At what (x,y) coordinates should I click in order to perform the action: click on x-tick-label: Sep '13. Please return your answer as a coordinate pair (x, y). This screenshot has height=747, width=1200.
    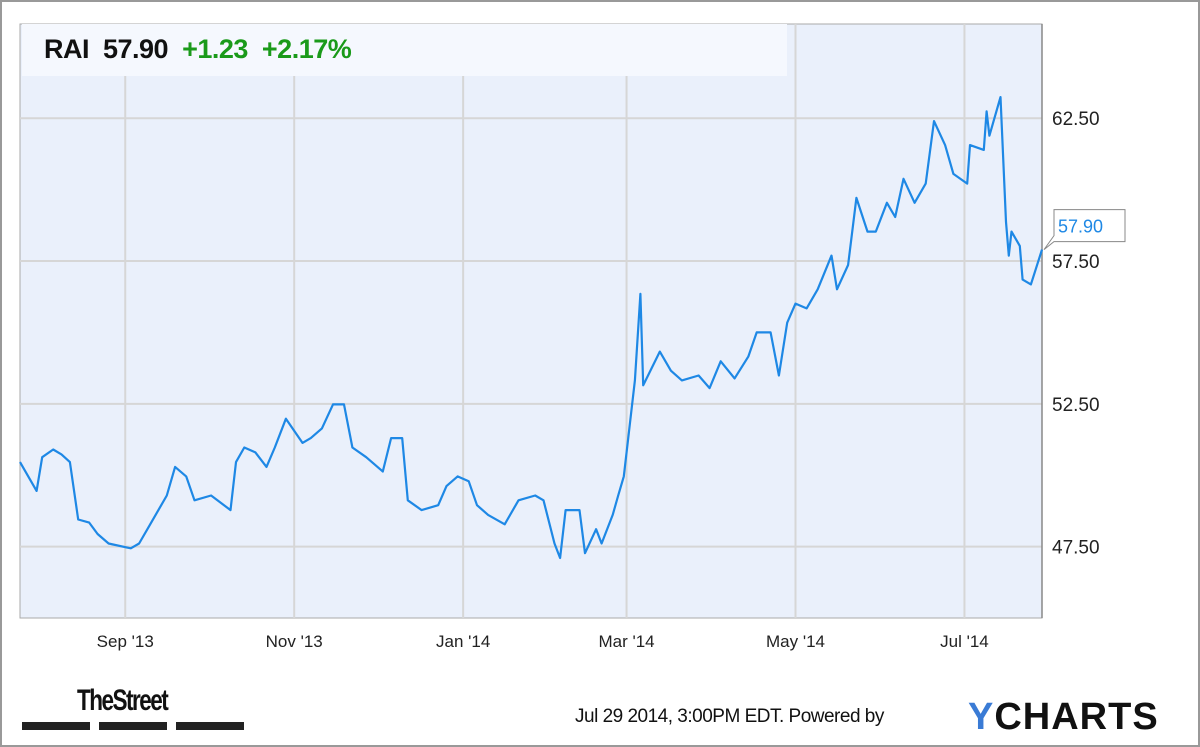
    Looking at the image, I should click on (125, 641).